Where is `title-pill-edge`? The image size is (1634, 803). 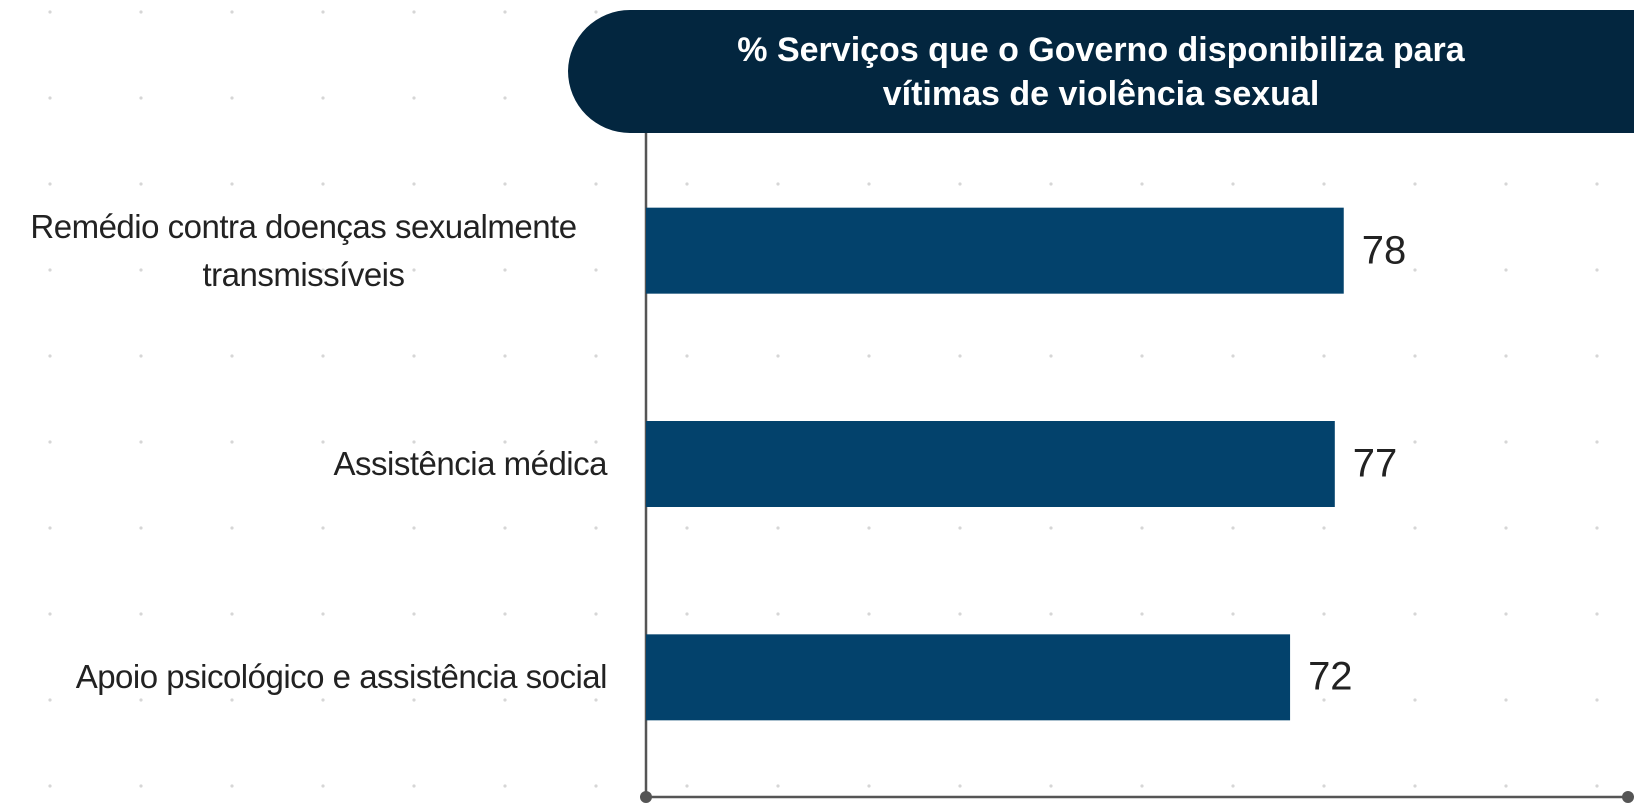 title-pill-edge is located at coordinates (1602, 71).